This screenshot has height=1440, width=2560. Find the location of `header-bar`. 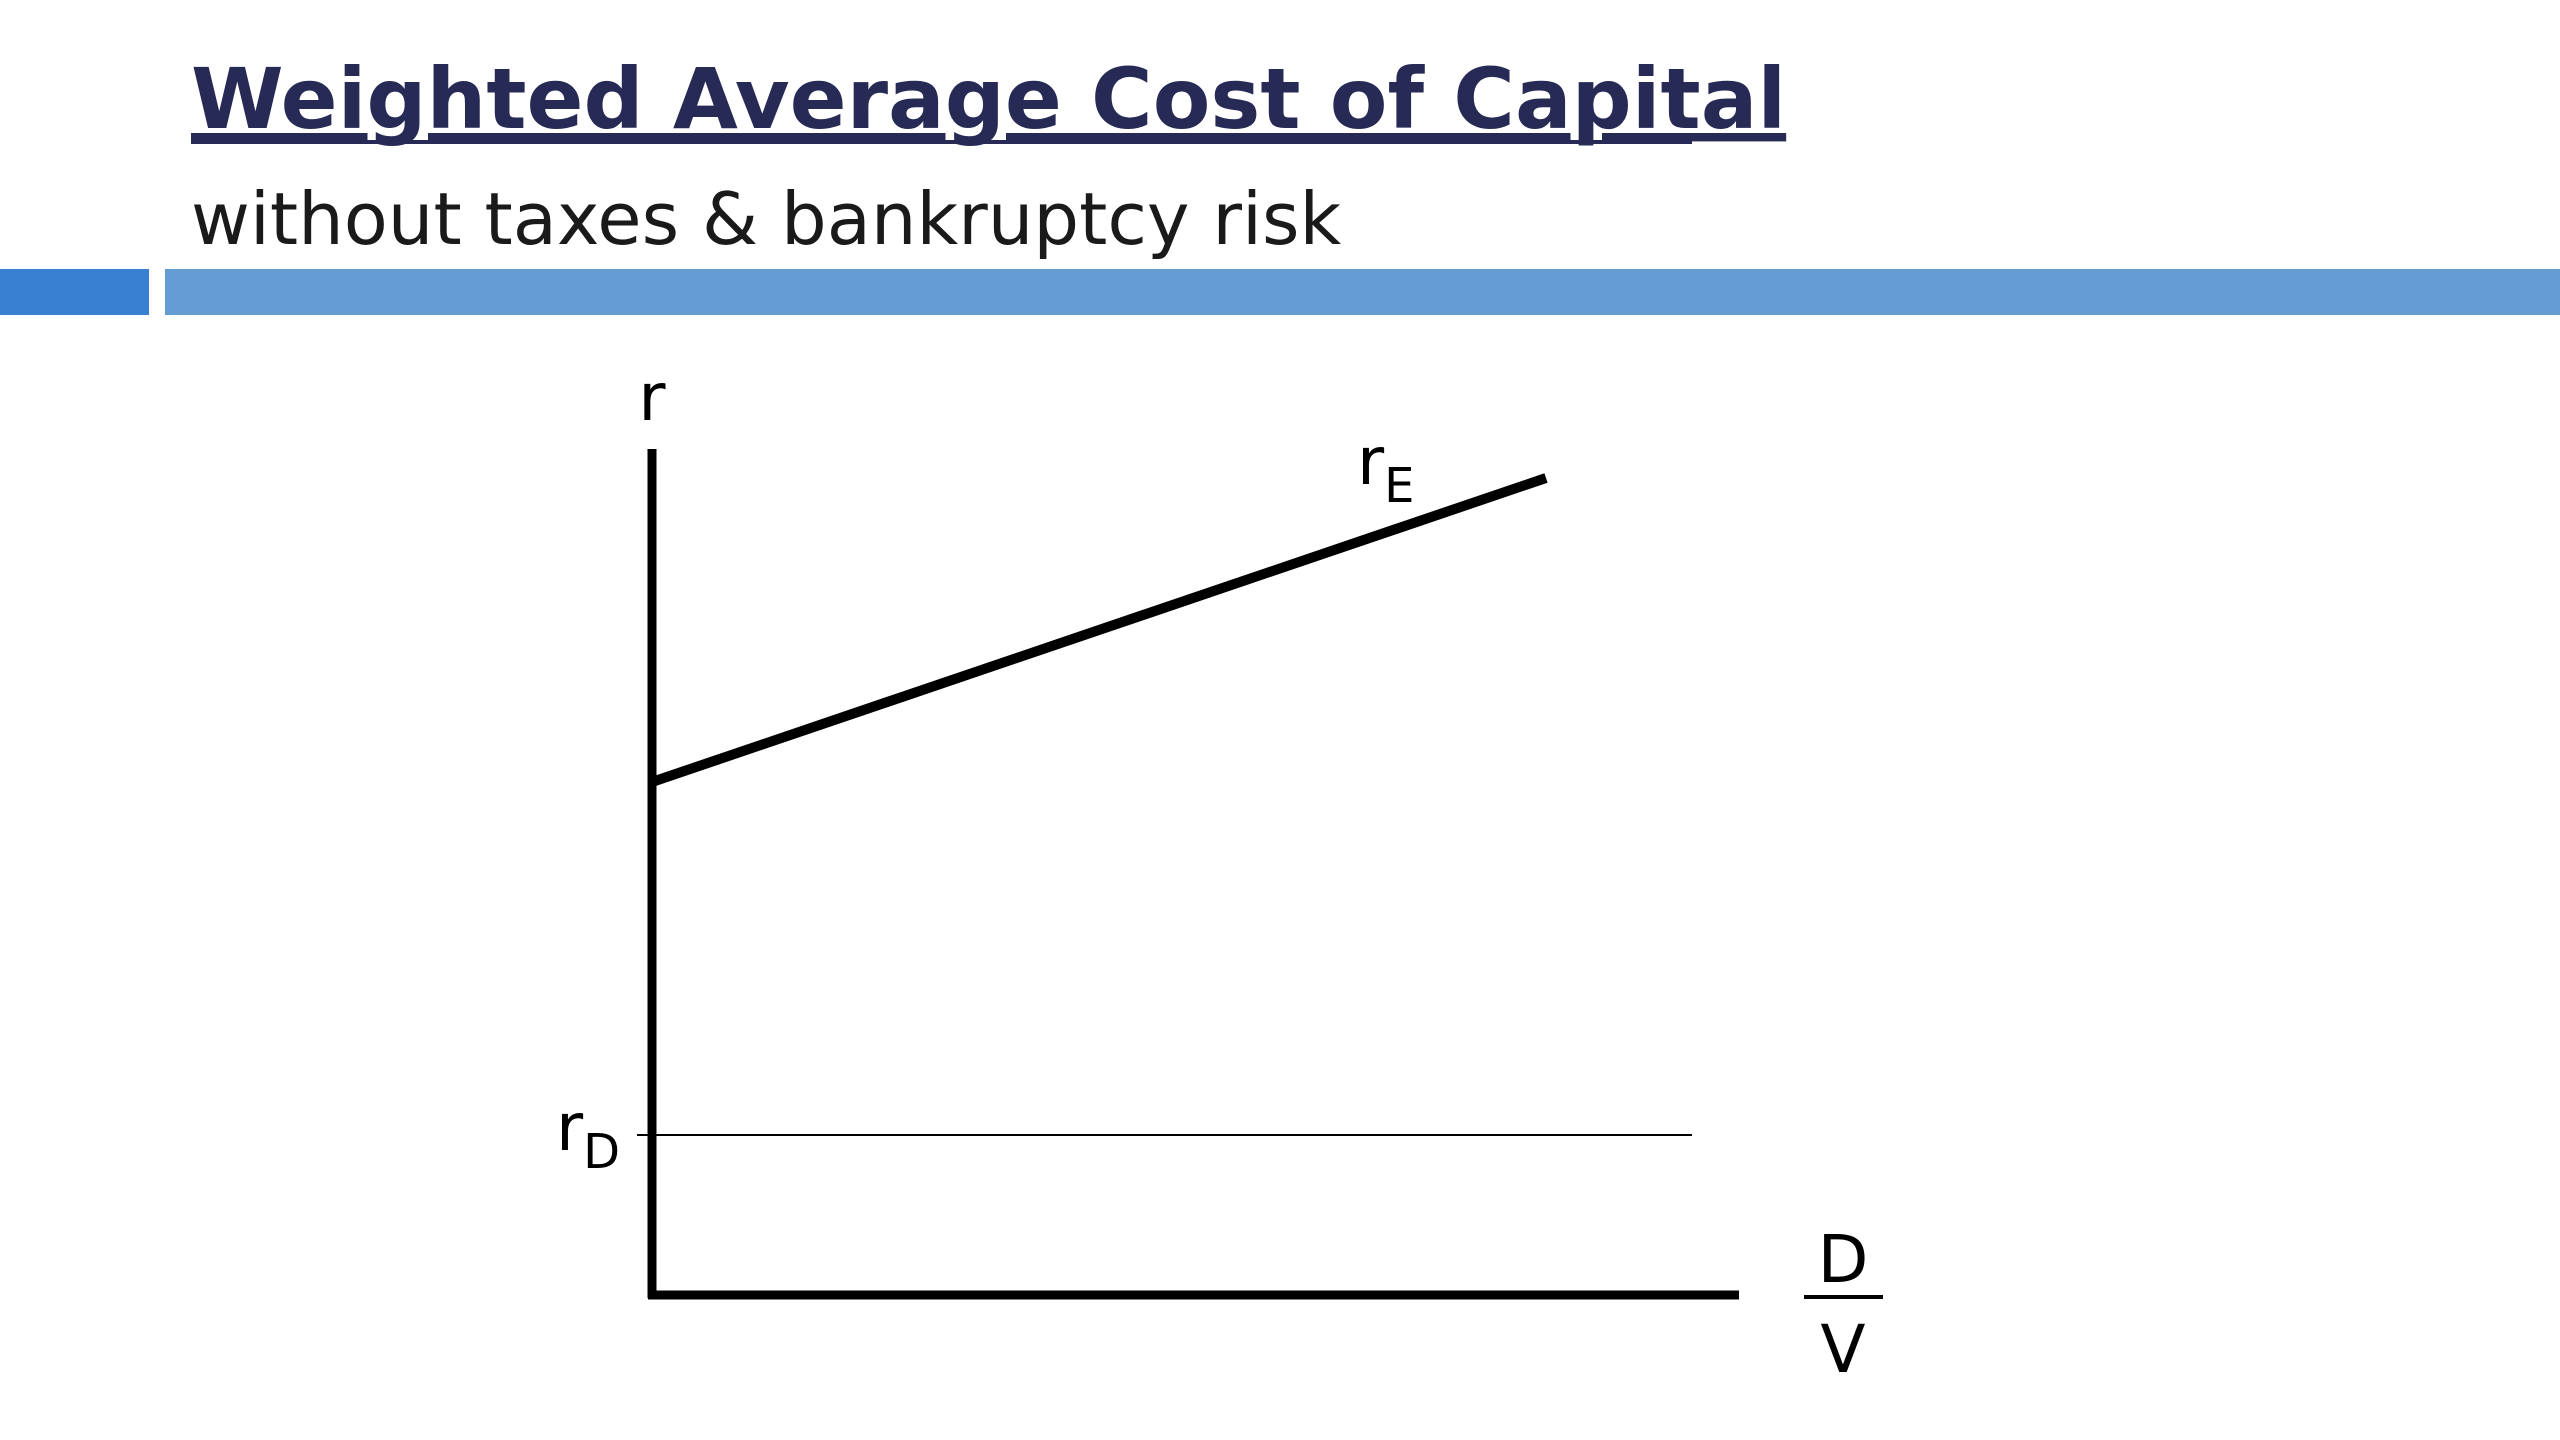

header-bar is located at coordinates (1362, 292).